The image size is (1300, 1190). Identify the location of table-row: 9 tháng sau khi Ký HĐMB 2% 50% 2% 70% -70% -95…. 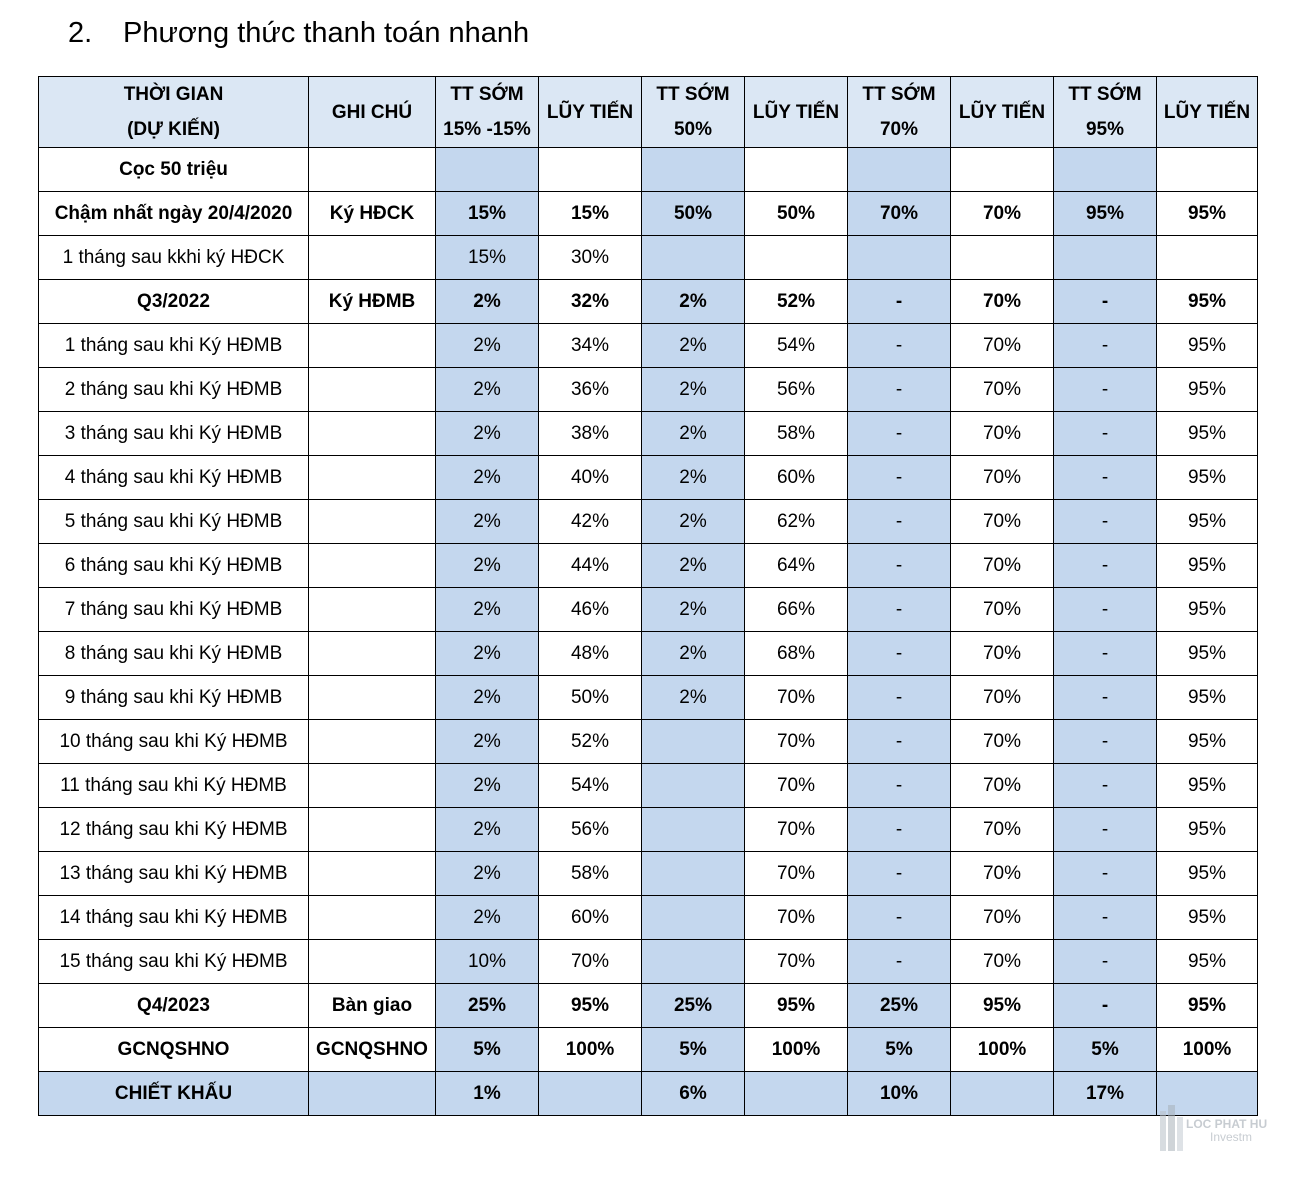
(648, 697).